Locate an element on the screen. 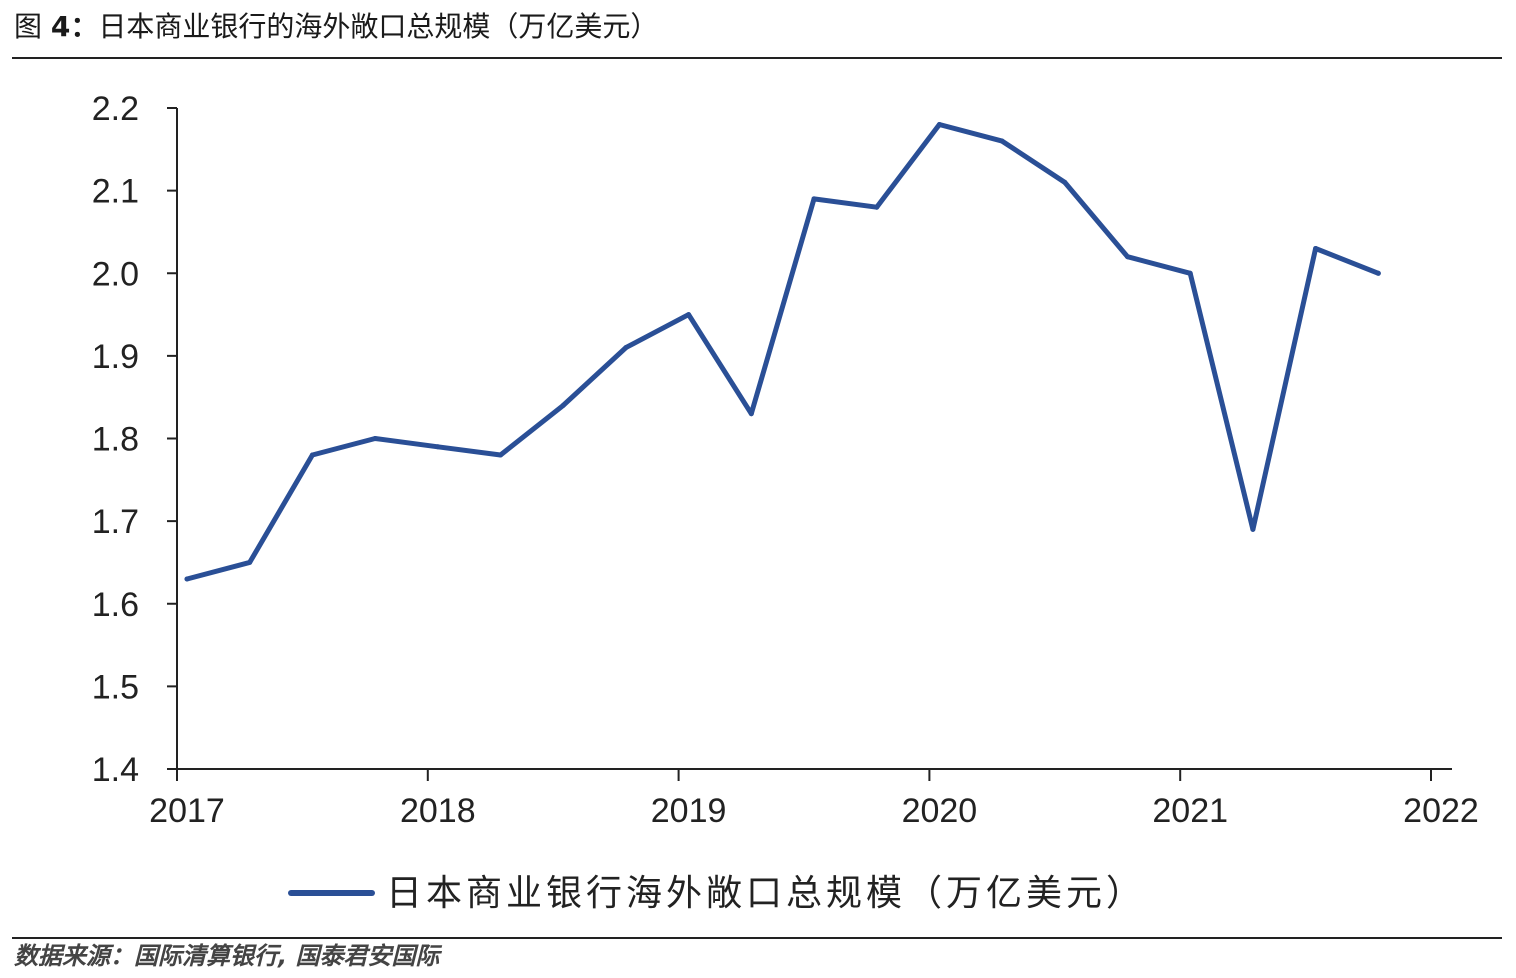 The width and height of the screenshot is (1516, 978). y-tick-label: 1.7 is located at coordinates (115, 522).